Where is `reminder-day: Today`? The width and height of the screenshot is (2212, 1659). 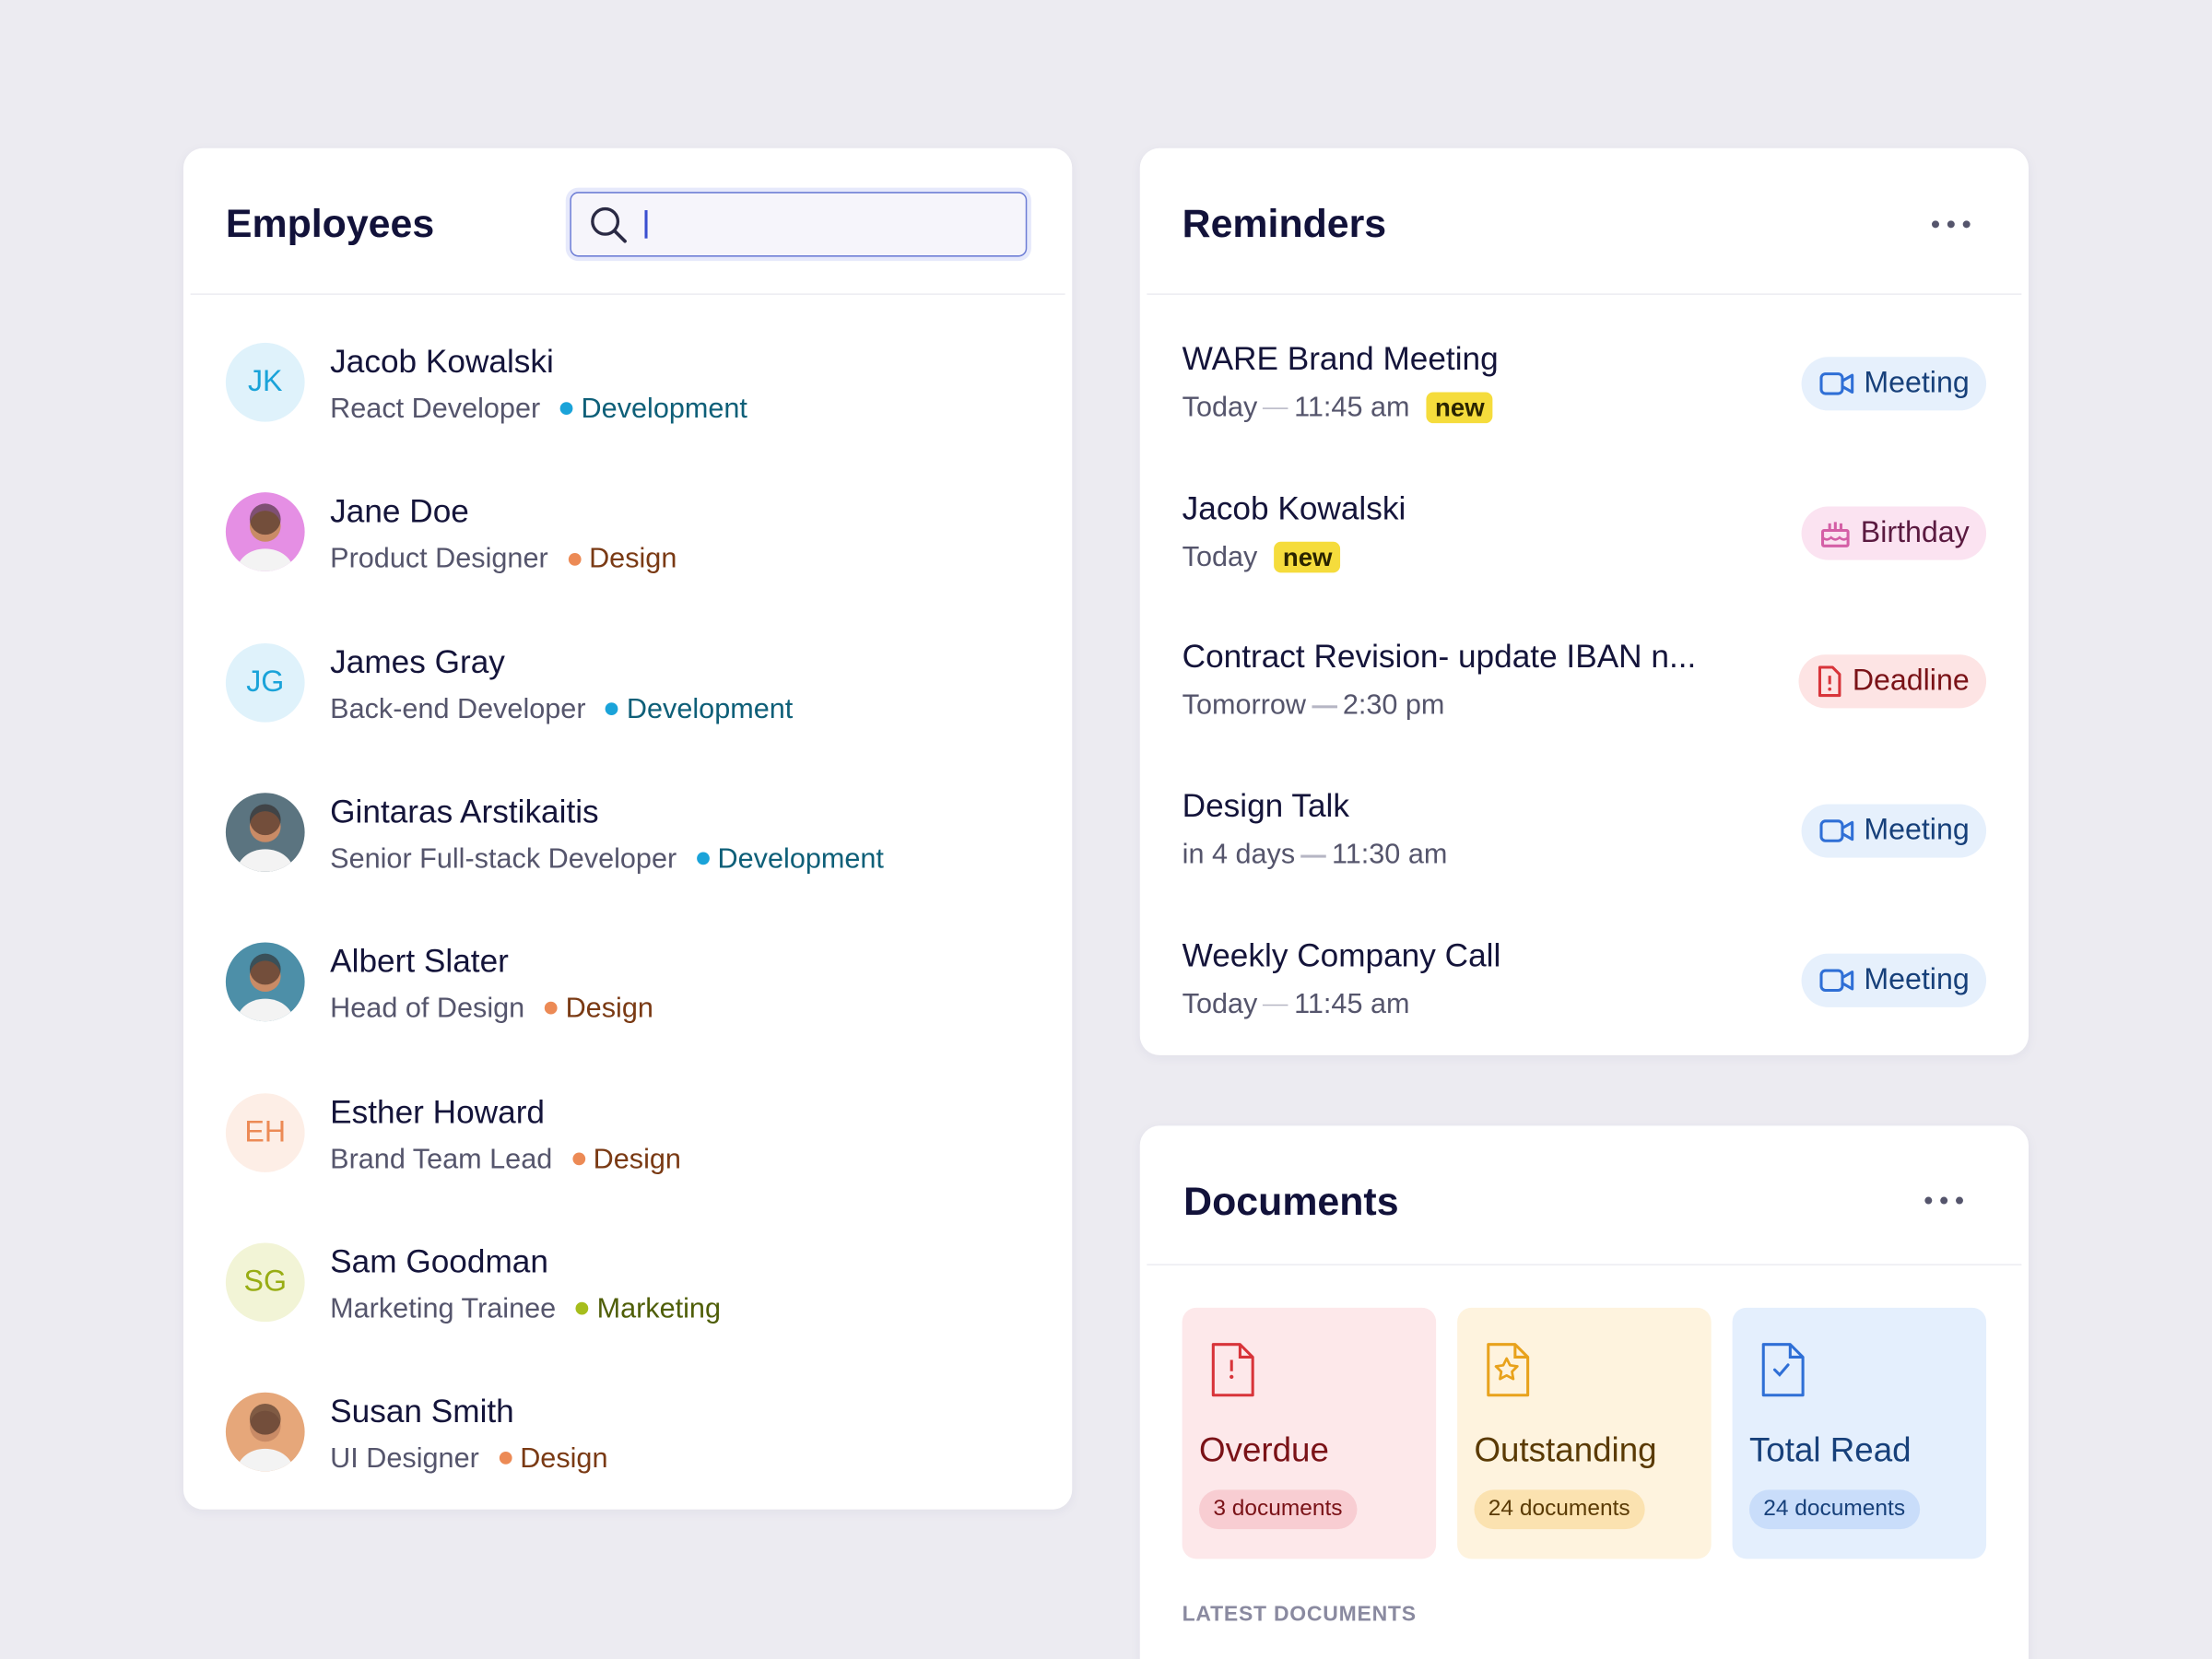
reminder-day: Today is located at coordinates (1220, 1004).